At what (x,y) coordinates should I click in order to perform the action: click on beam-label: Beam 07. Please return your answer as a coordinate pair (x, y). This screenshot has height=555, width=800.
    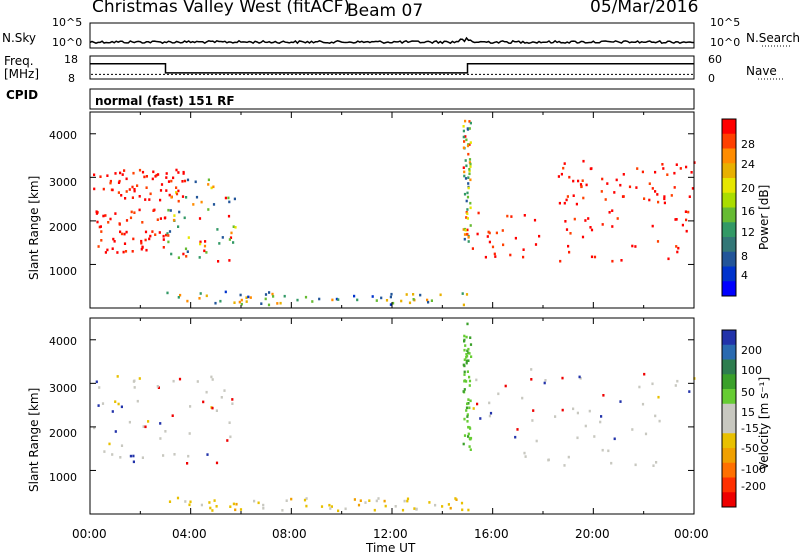
    Looking at the image, I should click on (385, 11).